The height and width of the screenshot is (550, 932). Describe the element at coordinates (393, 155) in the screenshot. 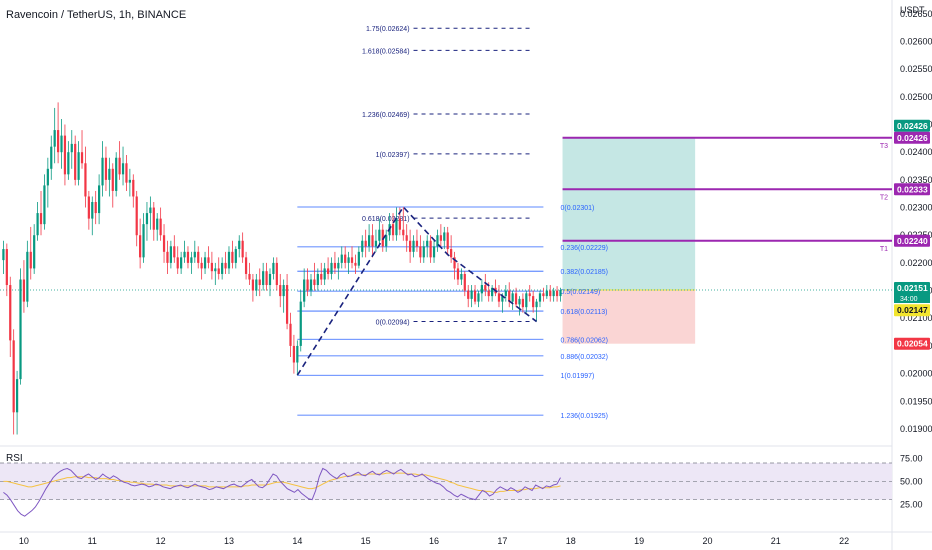

I see `fib-extension-label: 1(0.02397)` at that location.